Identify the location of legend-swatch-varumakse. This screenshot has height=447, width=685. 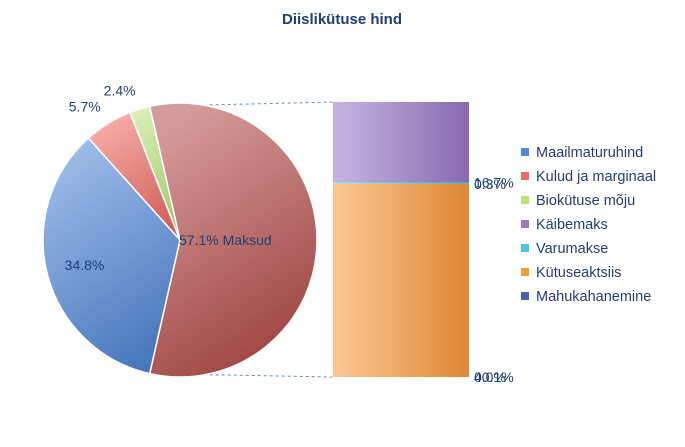
(525, 248).